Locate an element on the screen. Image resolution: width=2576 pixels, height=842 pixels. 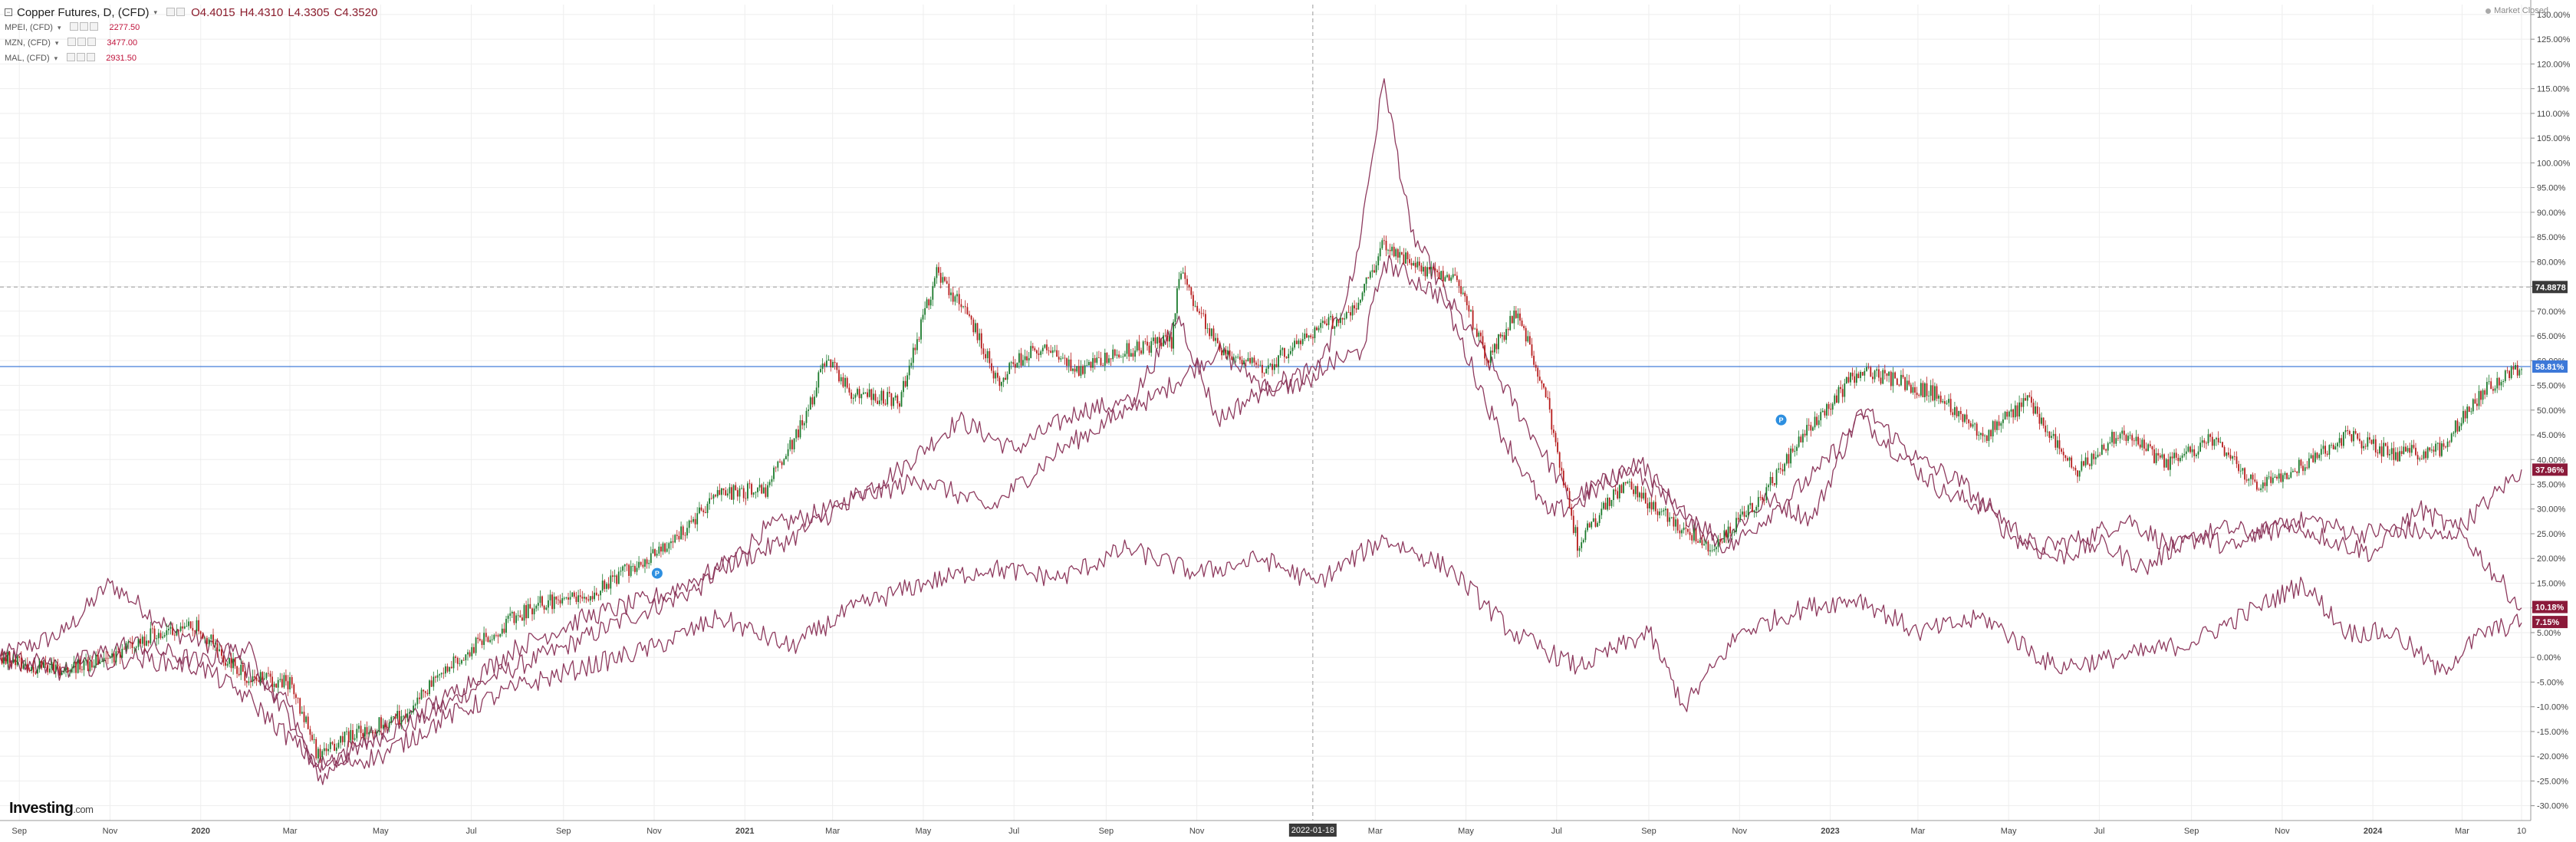
y-tick-label: 110.00% is located at coordinates (2553, 114).